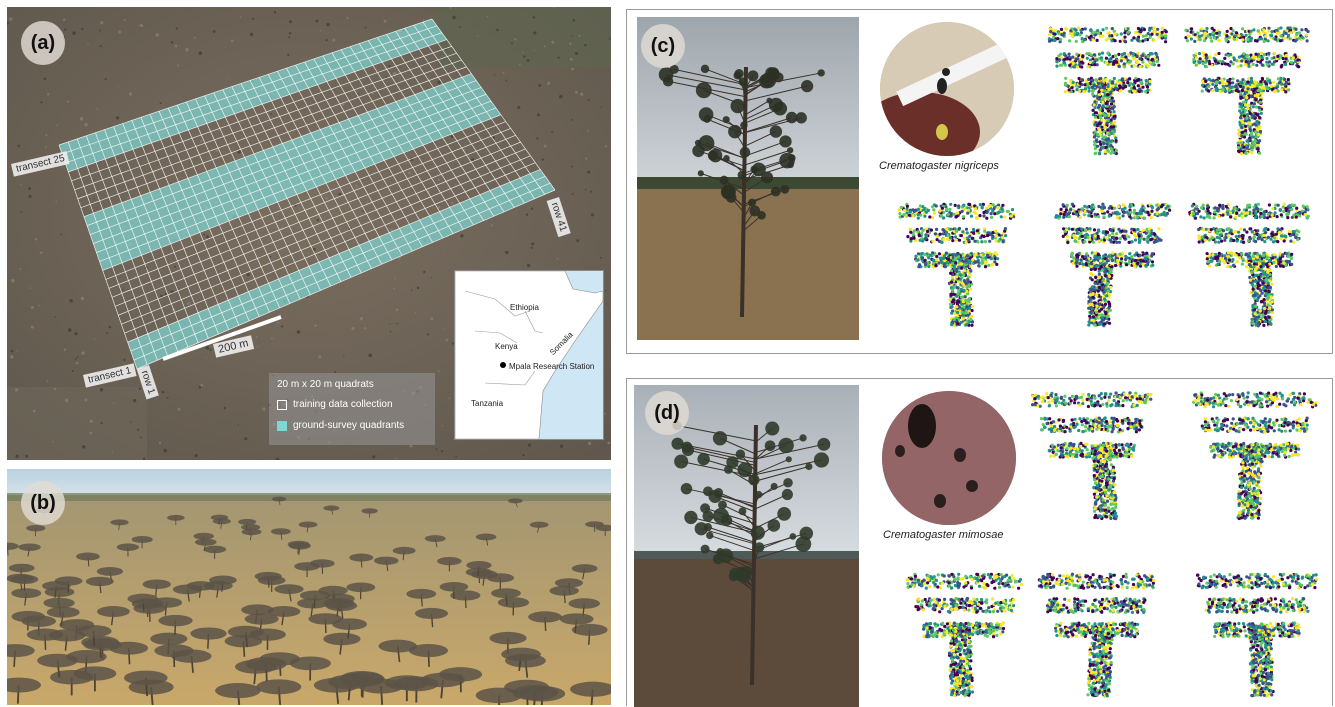  I want to click on map-label-tanzania: Tanzania, so click(487, 403).